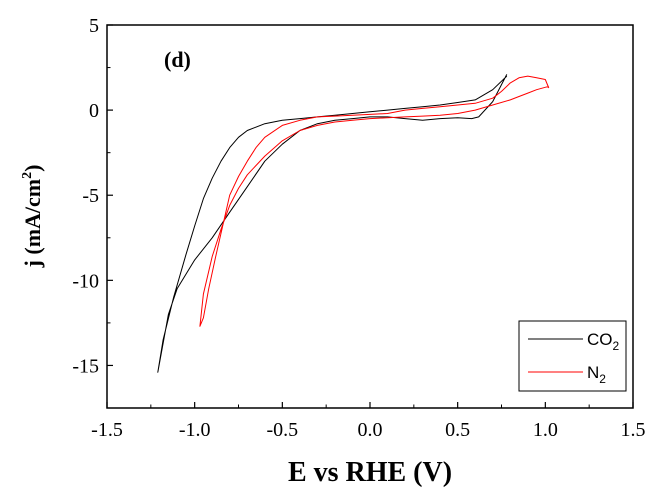  I want to click on y-axis-title-main: j (mA/cm, so click(32, 224).